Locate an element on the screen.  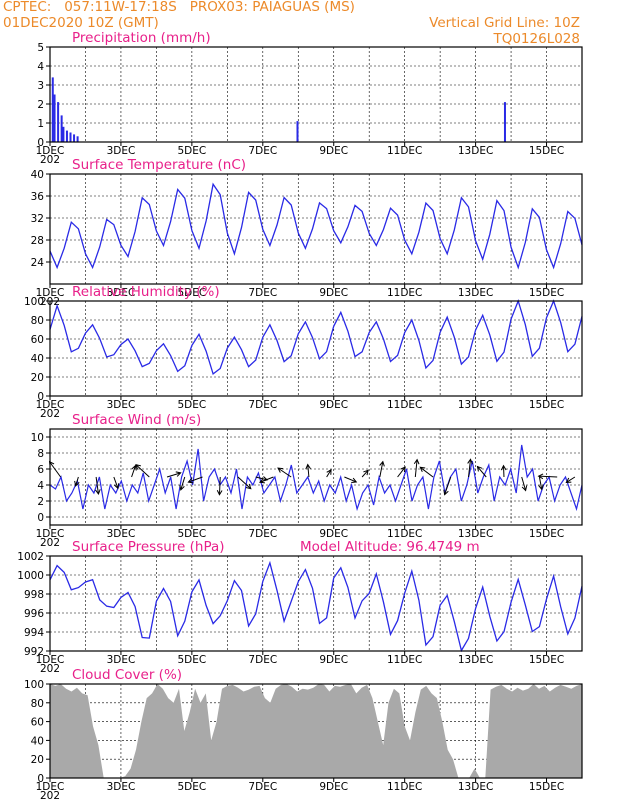
header-datetime: 01DEC2020 10Z (GMT) is located at coordinates (81, 23).